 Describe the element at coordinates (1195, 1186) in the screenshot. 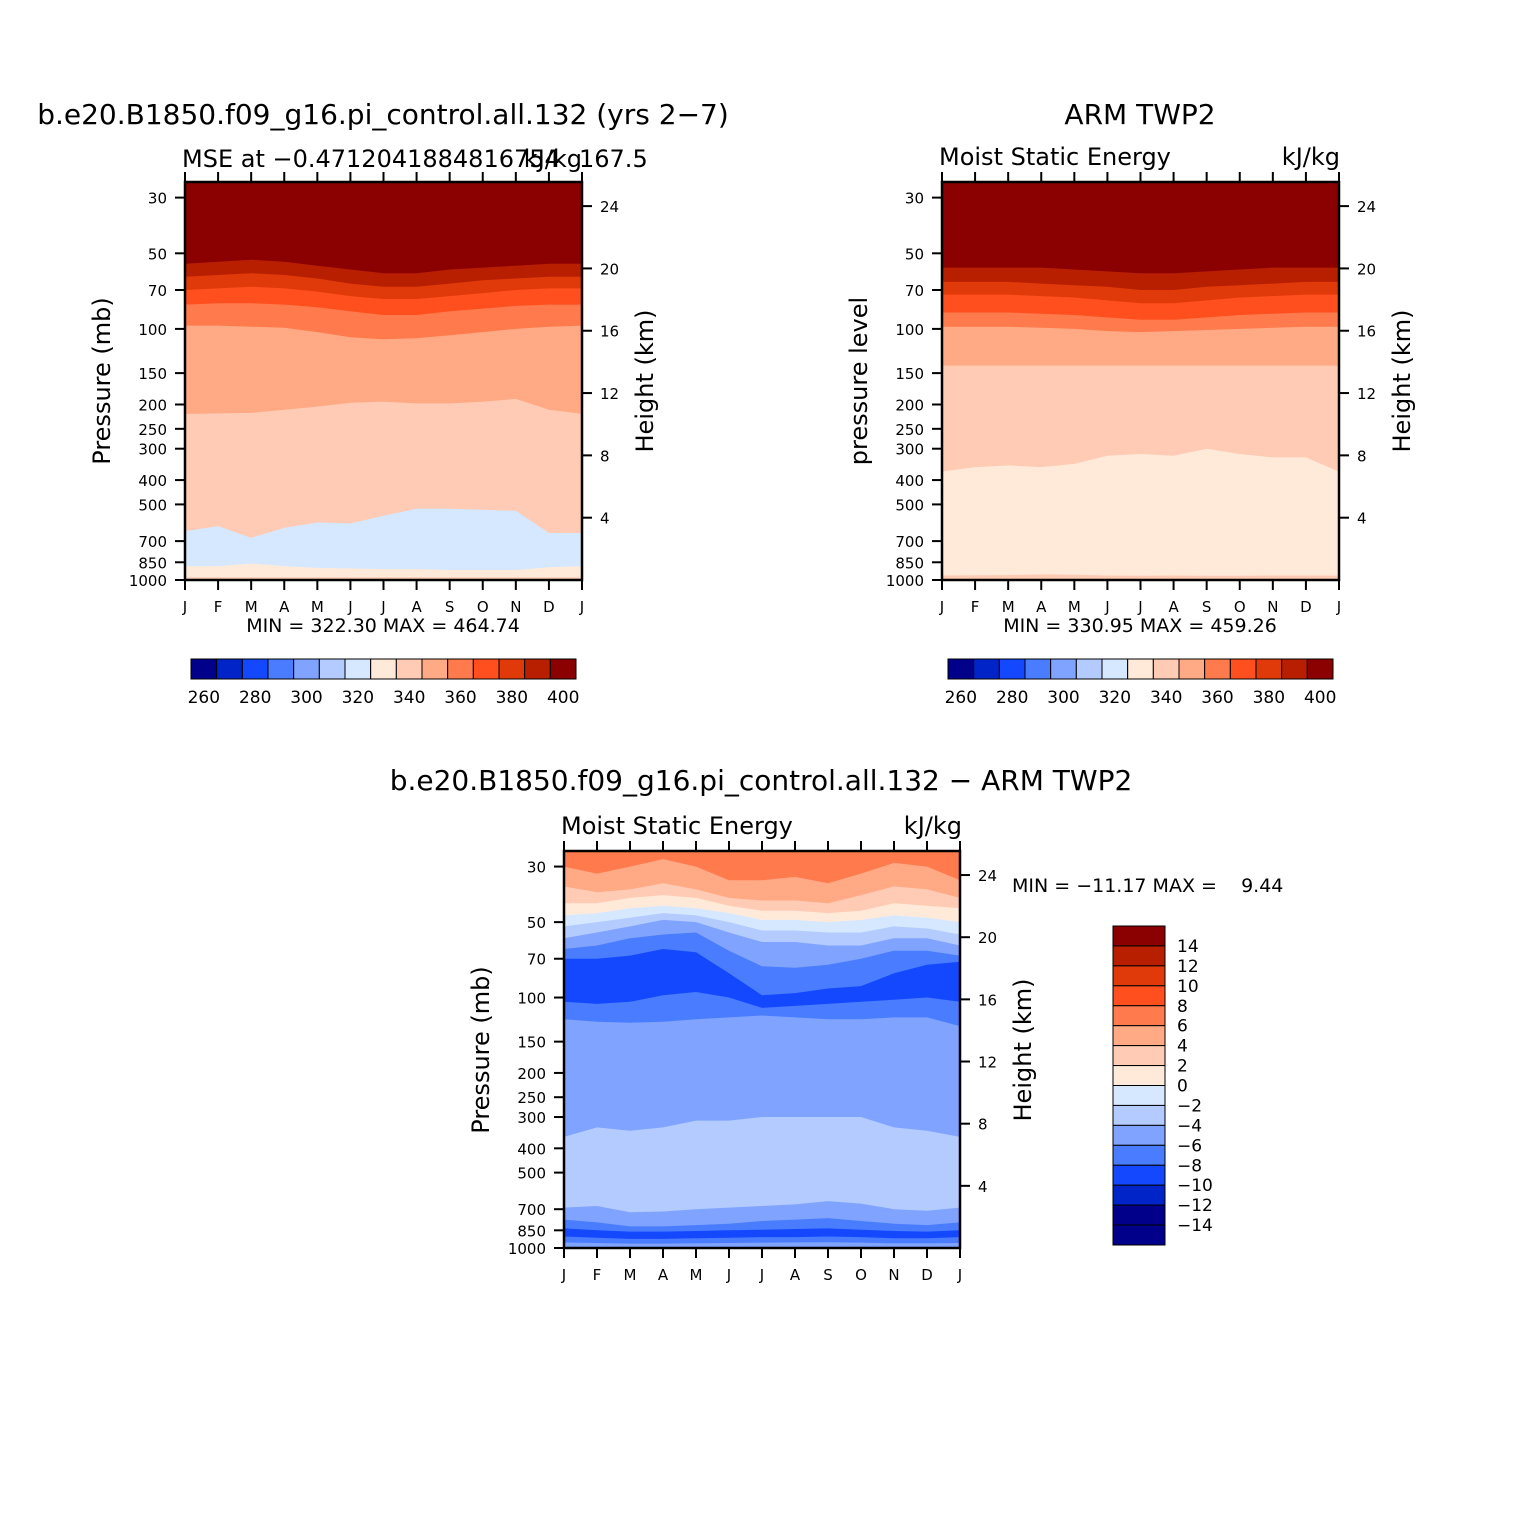

I see `diff-colorbar-label: −10` at that location.